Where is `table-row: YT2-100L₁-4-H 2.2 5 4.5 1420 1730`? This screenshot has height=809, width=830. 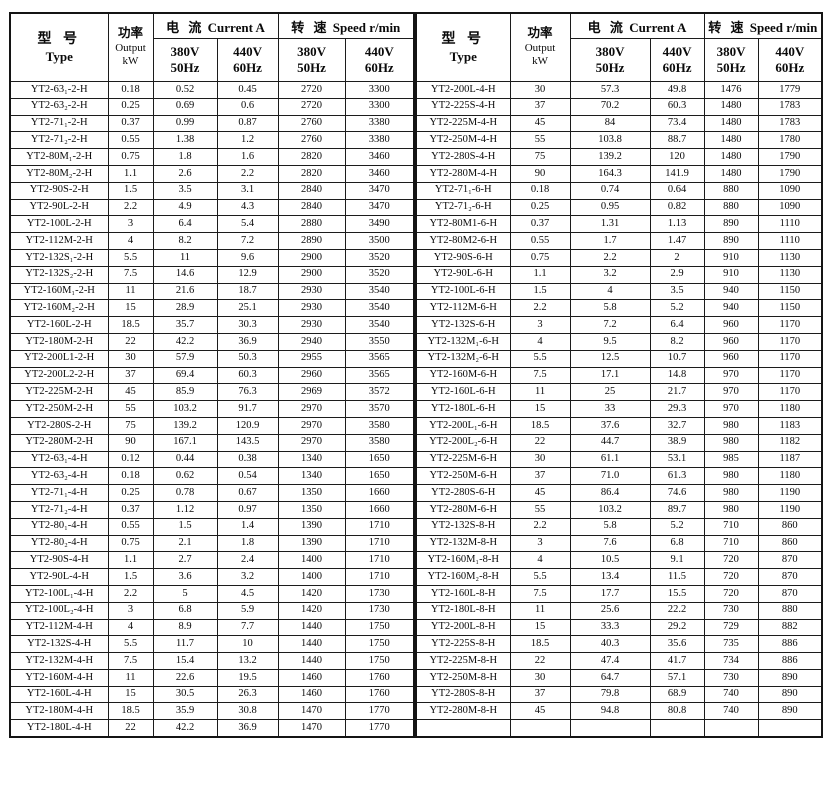
table-row: YT2-100L₁-4-H 2.2 5 4.5 1420 1730 is located at coordinates (212, 593).